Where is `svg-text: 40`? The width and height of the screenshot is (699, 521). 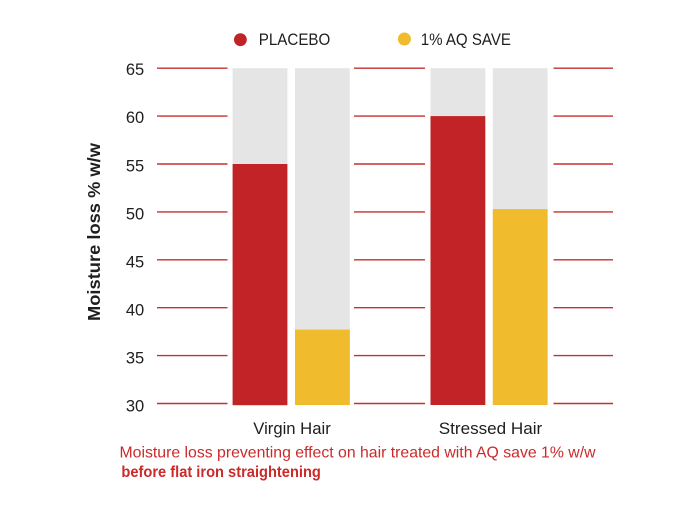 svg-text: 40 is located at coordinates (135, 311).